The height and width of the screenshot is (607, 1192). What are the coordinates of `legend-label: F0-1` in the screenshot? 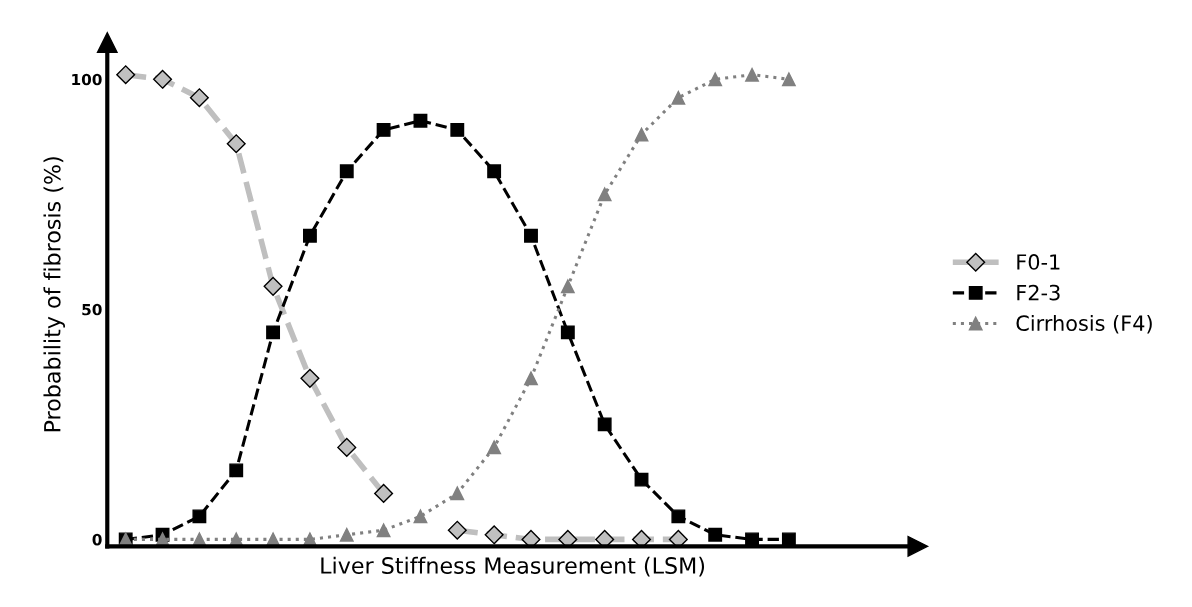 It's located at (1038, 262).